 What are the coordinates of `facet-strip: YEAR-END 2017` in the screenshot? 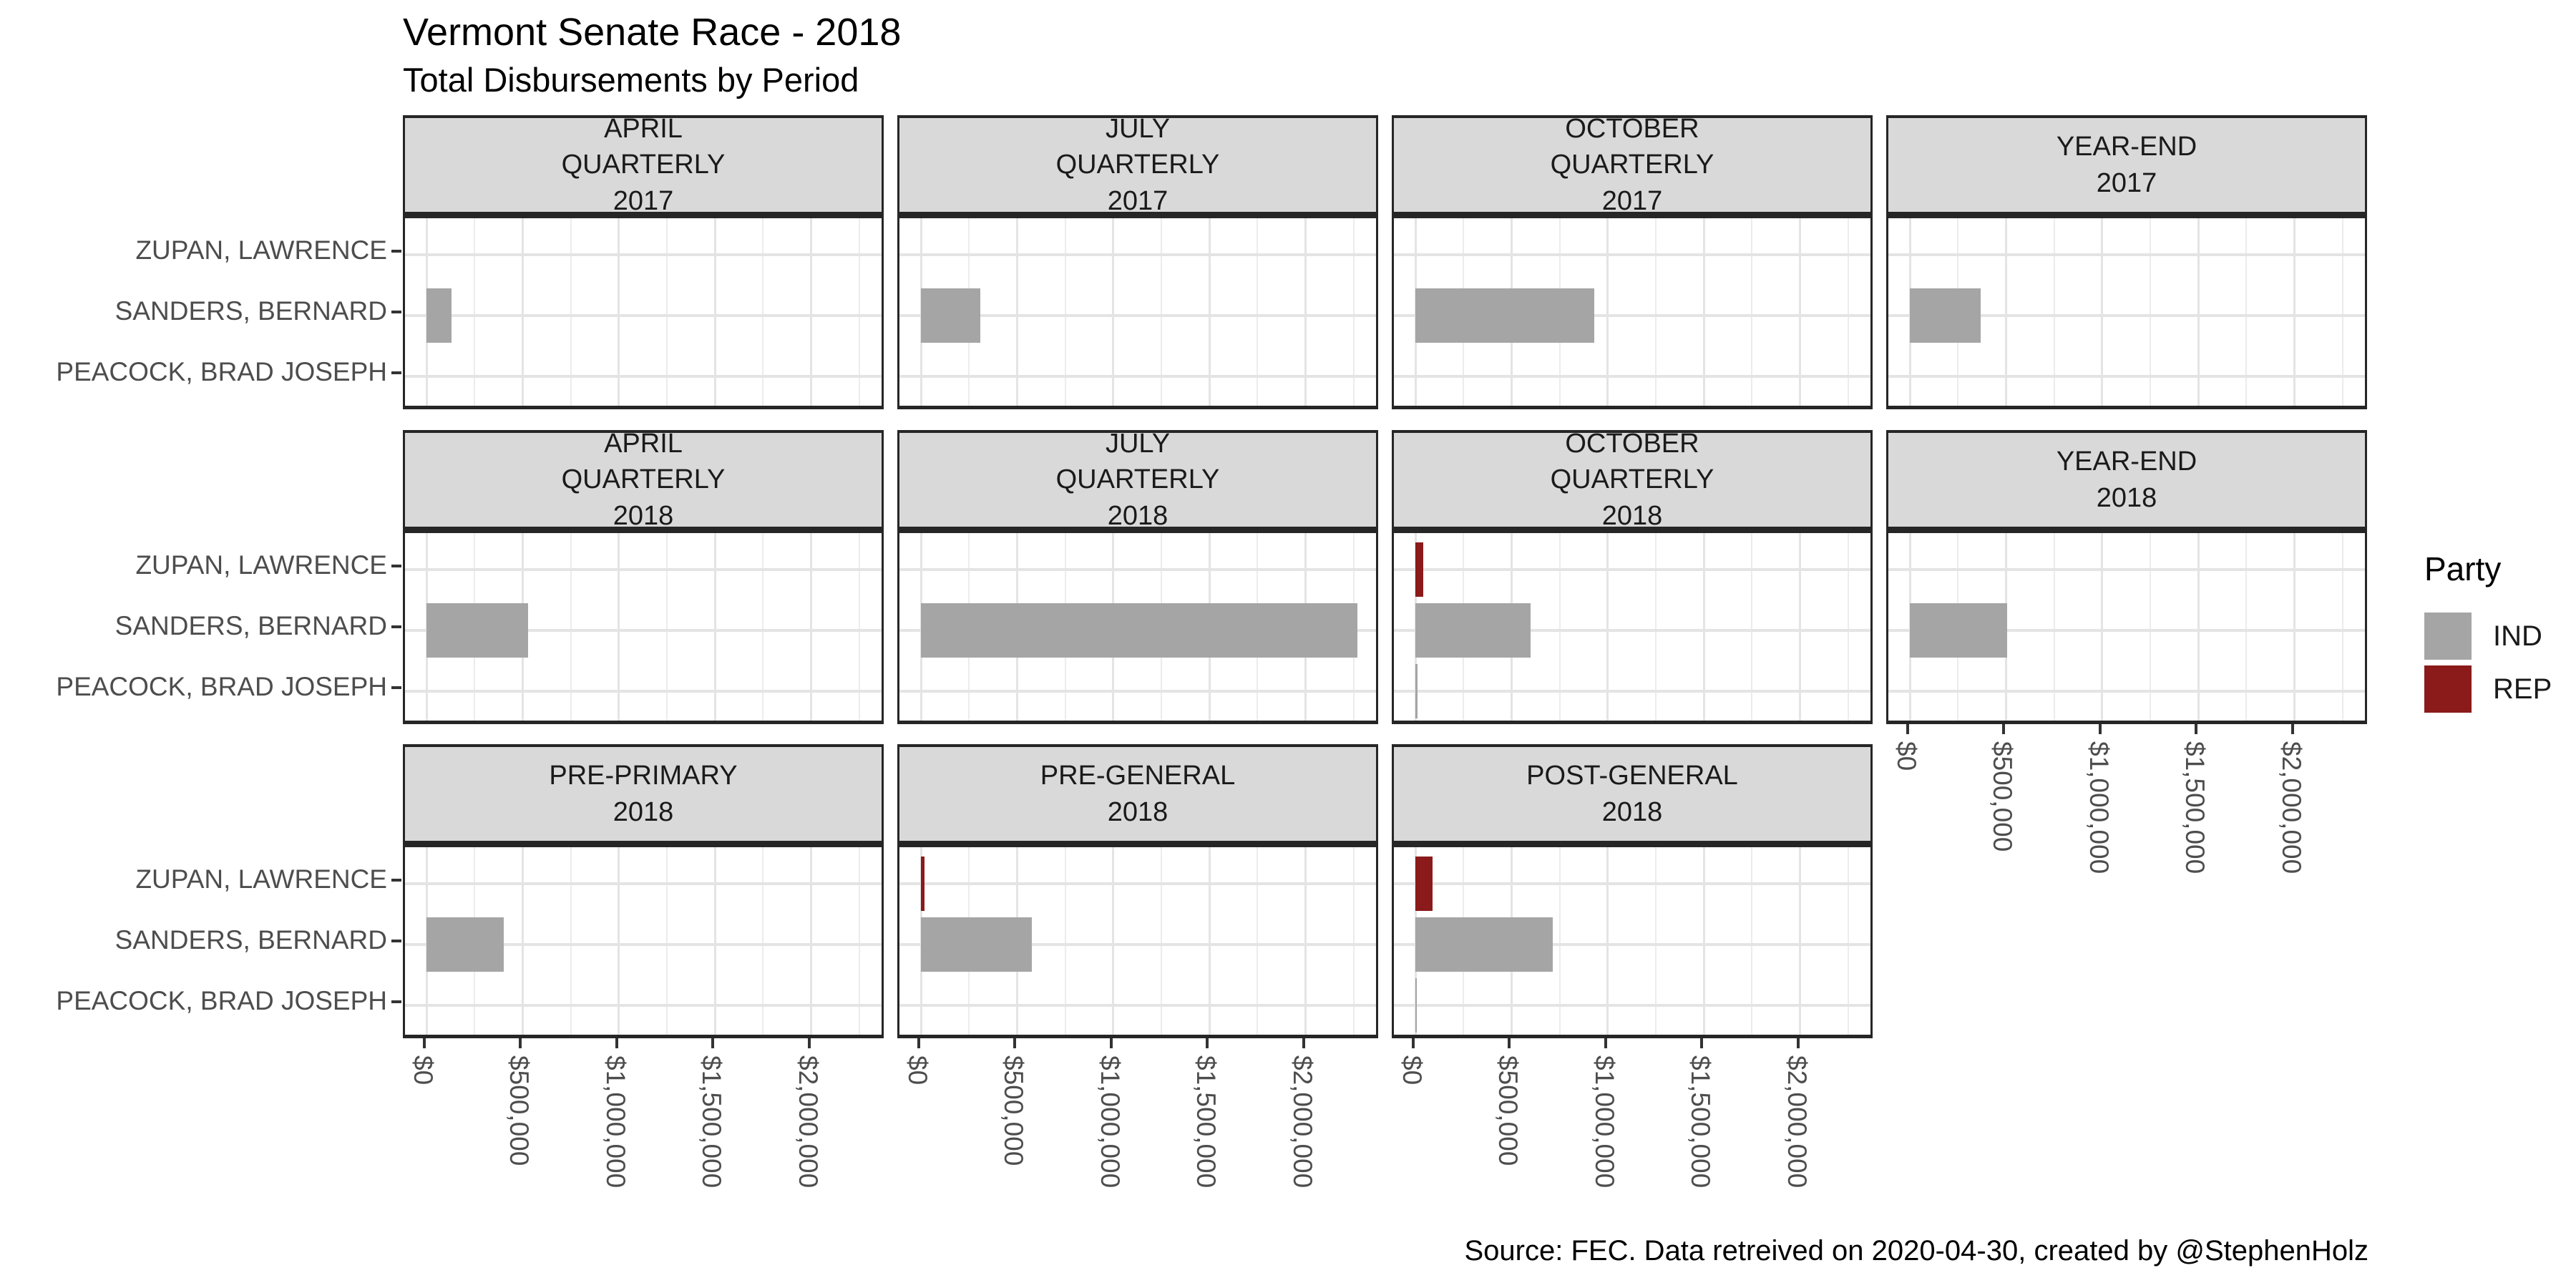 It's located at (2126, 165).